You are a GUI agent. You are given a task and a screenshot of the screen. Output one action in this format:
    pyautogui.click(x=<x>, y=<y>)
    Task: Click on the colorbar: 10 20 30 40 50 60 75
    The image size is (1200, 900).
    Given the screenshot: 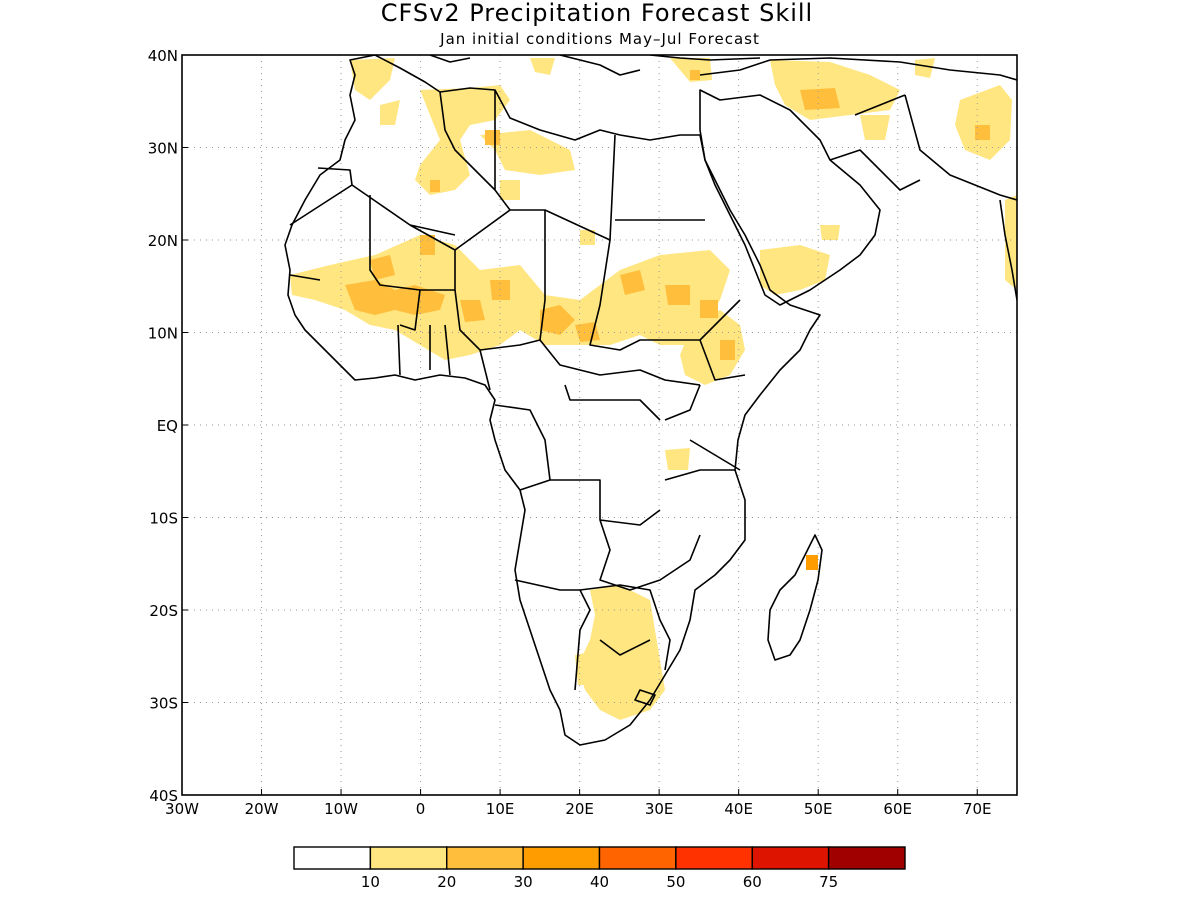 What is the action you would take?
    pyautogui.click(x=599, y=868)
    